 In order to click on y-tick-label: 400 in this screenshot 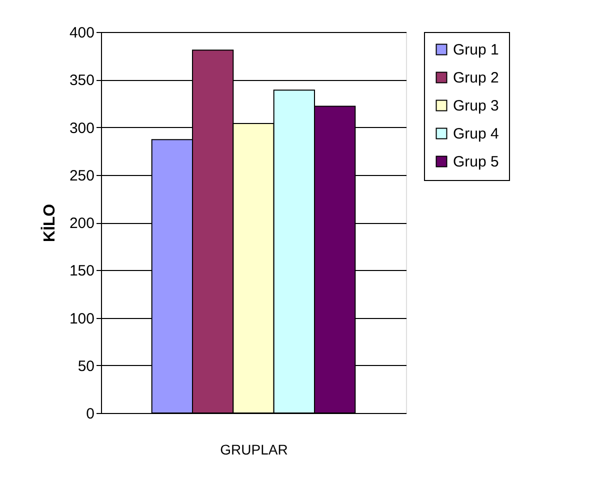, I will do `click(81, 33)`.